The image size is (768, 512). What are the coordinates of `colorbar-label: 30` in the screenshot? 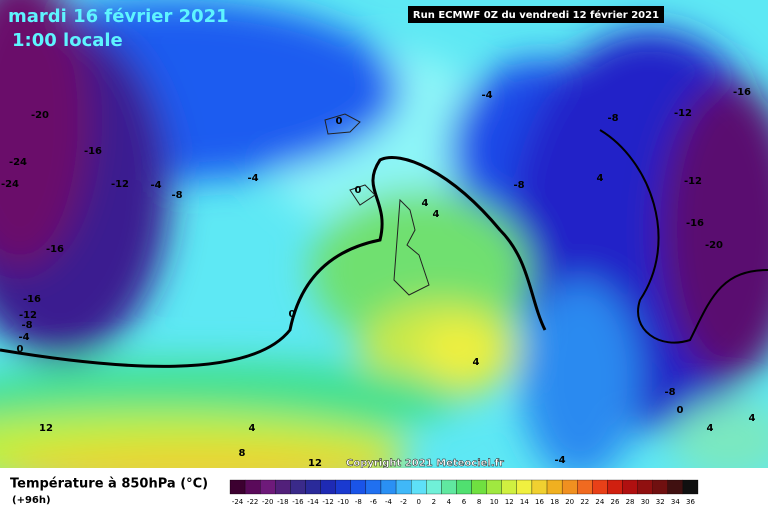 It's located at (645, 502).